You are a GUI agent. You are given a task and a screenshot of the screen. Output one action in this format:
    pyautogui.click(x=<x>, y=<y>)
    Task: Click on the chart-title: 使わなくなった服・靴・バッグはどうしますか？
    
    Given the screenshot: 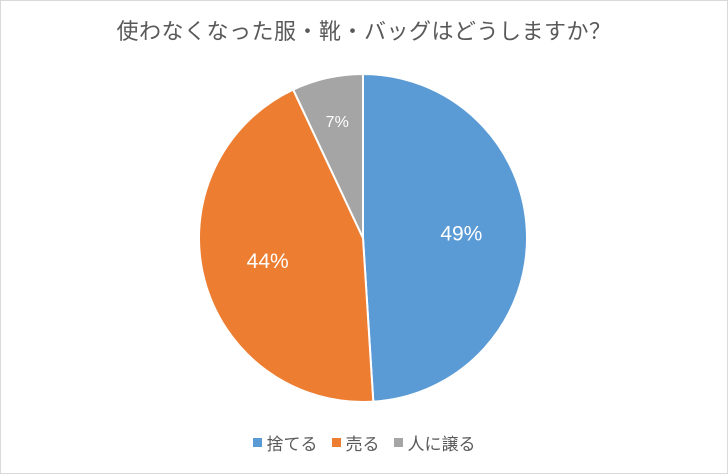 What is the action you would take?
    pyautogui.click(x=364, y=32)
    